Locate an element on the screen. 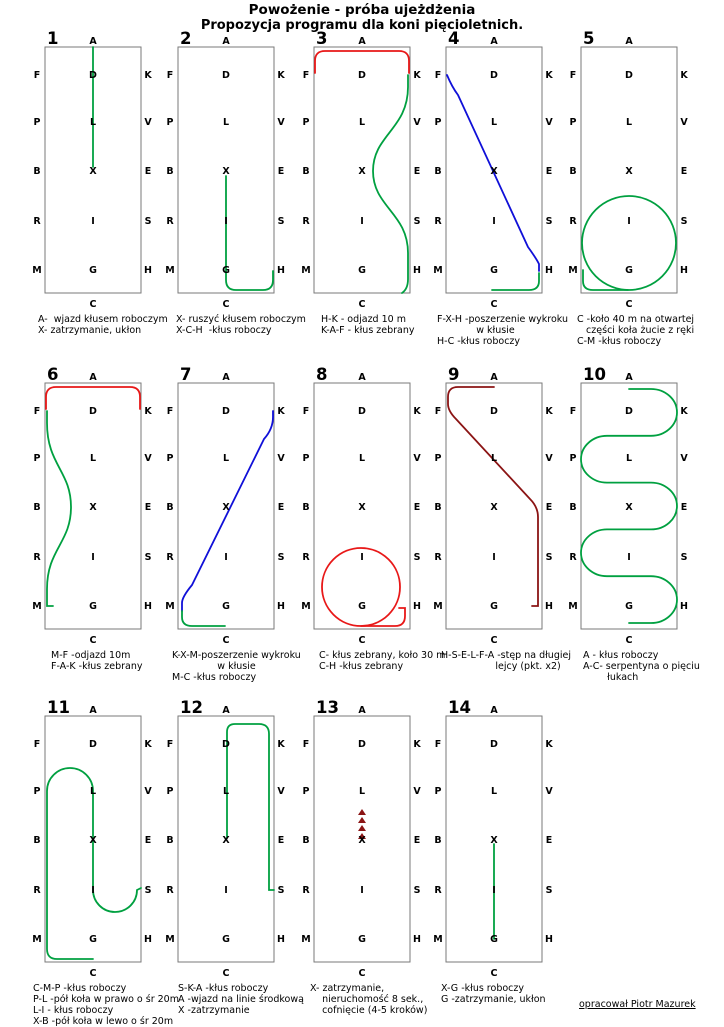 This screenshot has height=1027, width=724. caption-line: G -zatrzymanie, ukłon is located at coordinates (493, 999).